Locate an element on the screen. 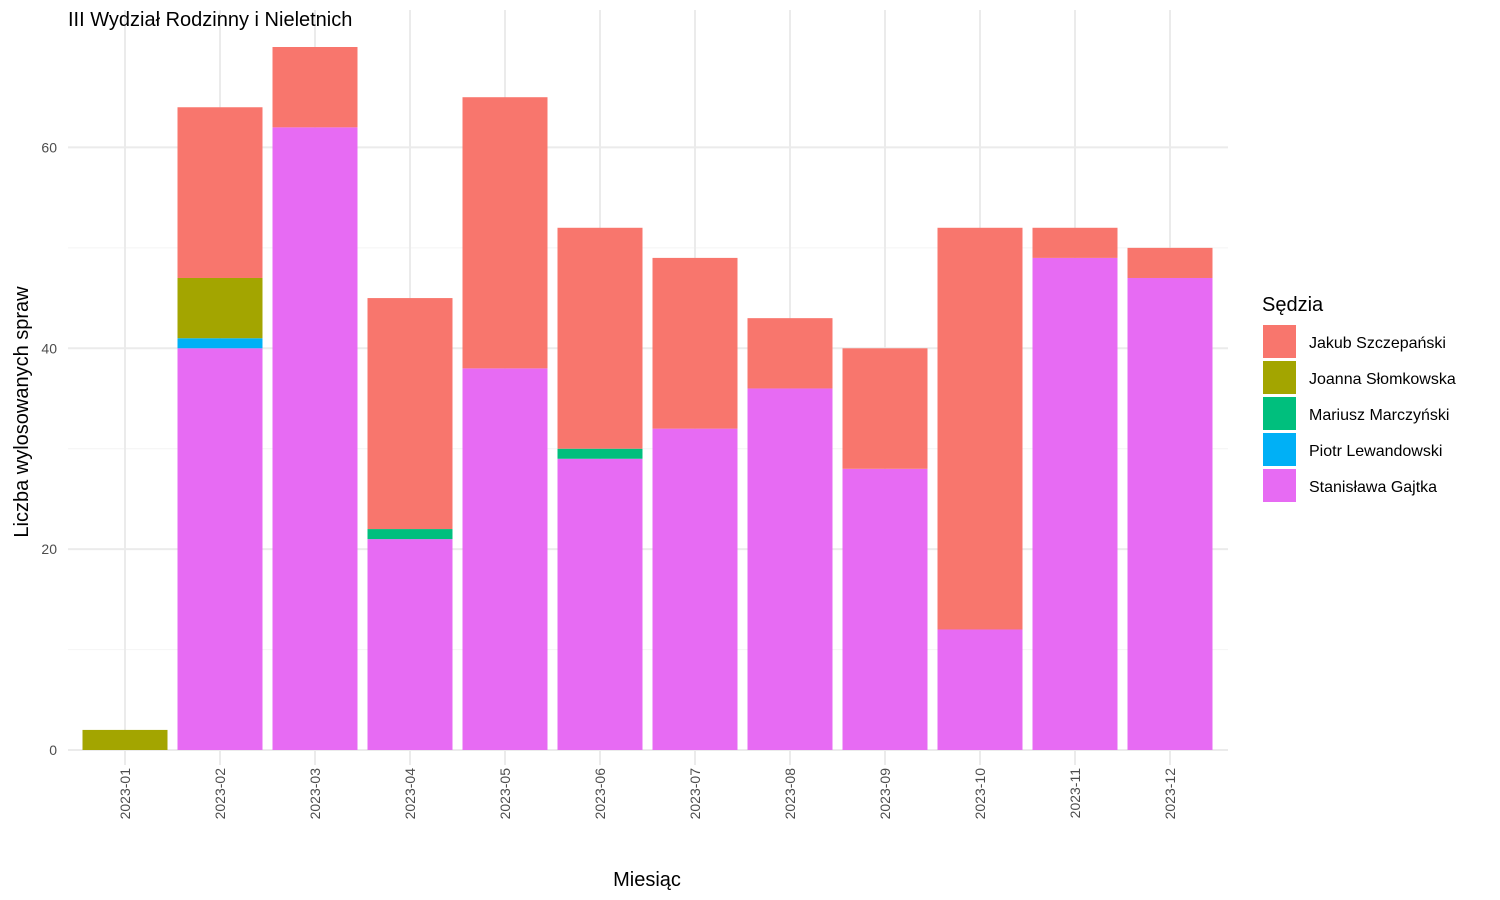  x-tick-label: 2023-09 is located at coordinates (885, 794).